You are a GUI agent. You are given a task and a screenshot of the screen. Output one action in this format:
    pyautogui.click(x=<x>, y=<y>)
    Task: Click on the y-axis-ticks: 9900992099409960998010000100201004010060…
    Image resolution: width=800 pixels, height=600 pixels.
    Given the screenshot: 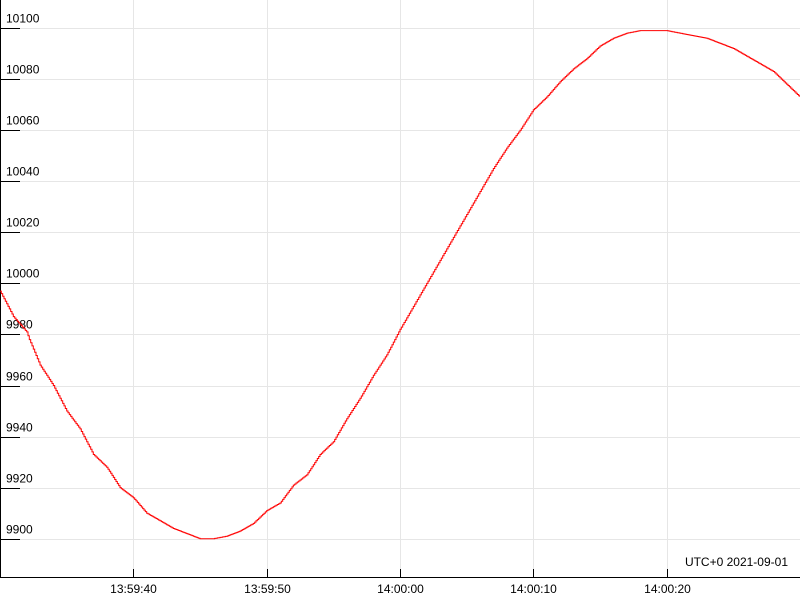 What is the action you would take?
    pyautogui.click(x=20, y=276)
    